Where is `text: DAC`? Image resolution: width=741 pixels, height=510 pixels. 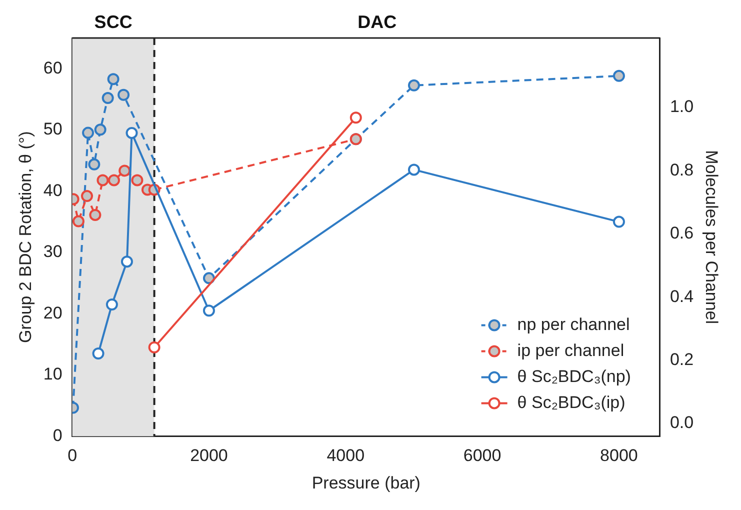
text: DAC is located at coordinates (377, 22).